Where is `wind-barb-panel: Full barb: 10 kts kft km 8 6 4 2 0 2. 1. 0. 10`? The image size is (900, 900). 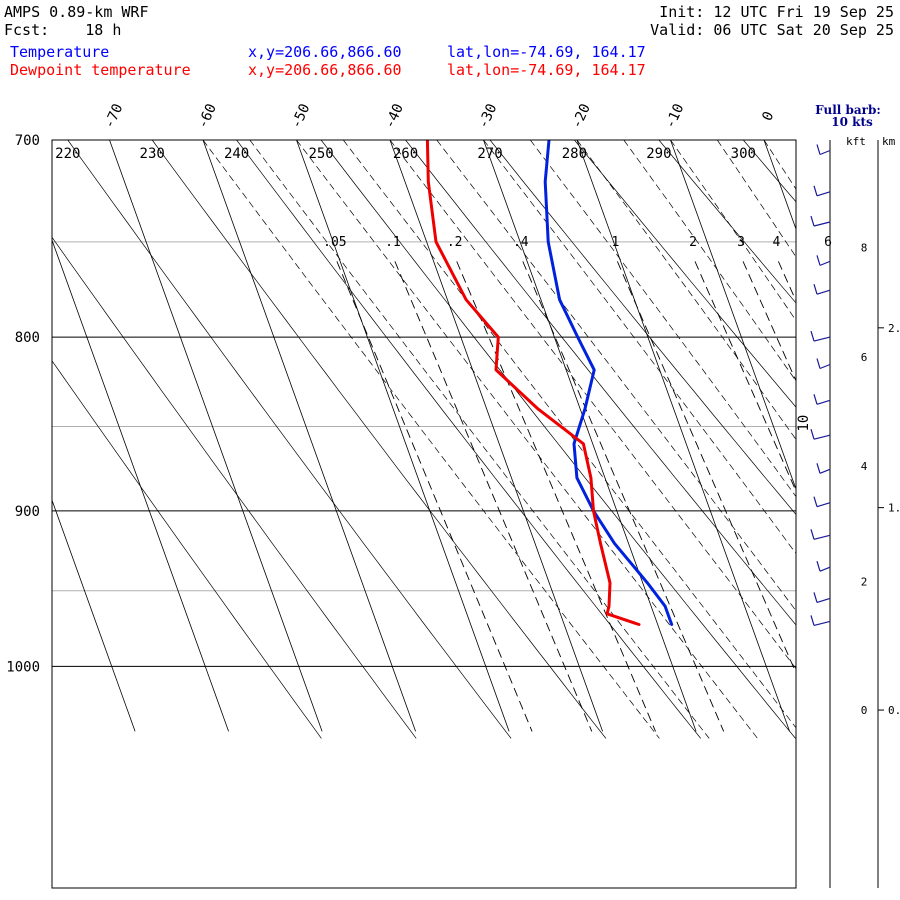
wind-barb-panel: Full barb: 10 kts kft km 8 6 4 2 0 2. 1. 0. 10 is located at coordinates (848, 495).